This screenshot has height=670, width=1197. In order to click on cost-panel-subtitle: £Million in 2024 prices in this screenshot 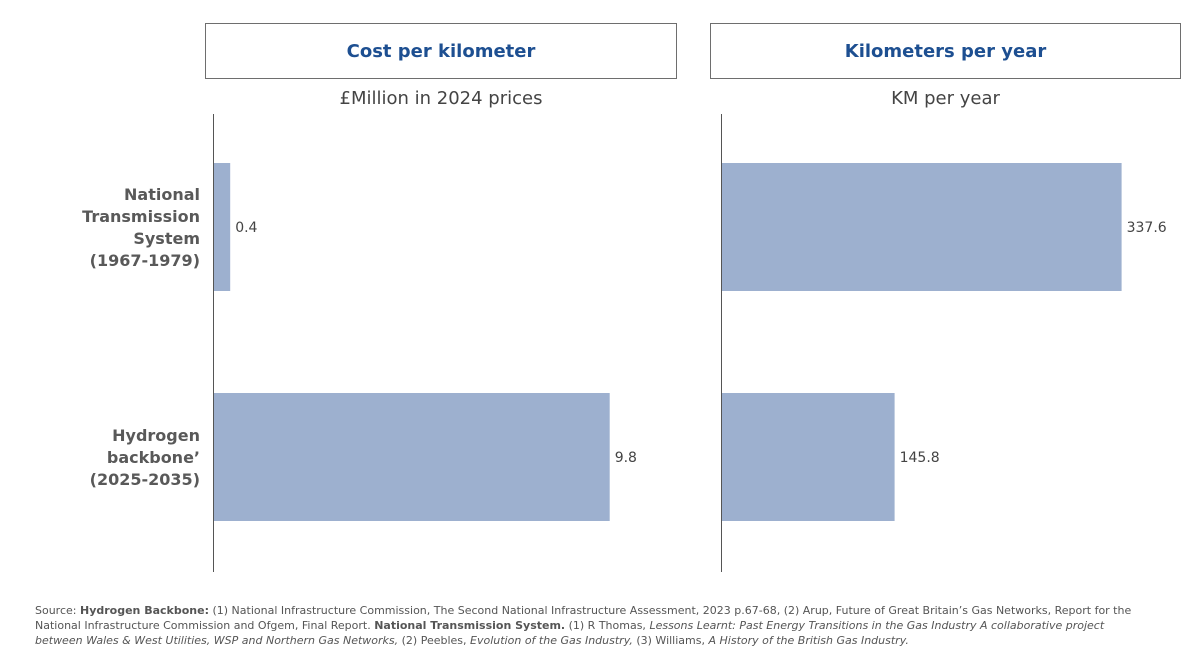, I will do `click(441, 98)`.